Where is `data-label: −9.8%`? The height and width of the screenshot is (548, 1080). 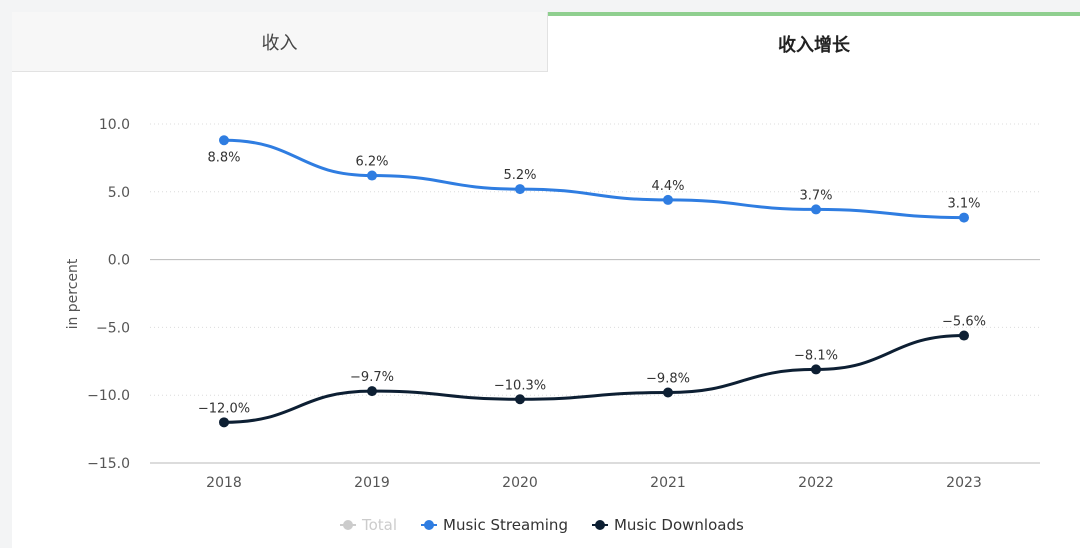 data-label: −9.8% is located at coordinates (668, 378).